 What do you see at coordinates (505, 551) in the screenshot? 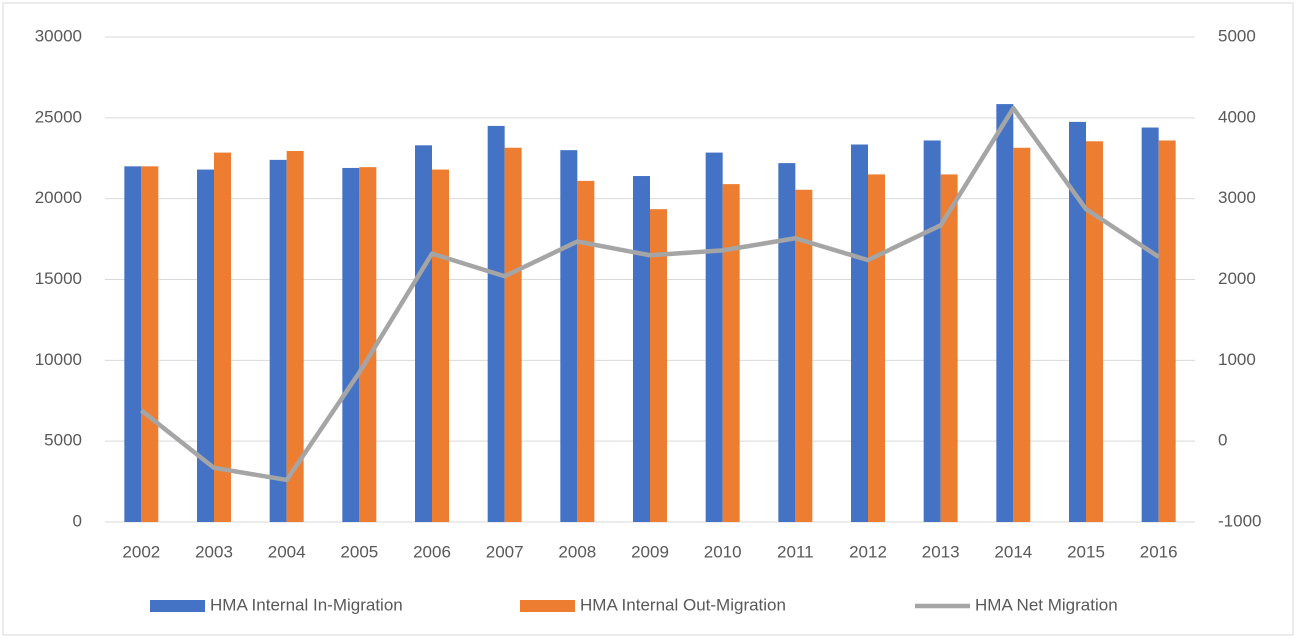
I see `x-tick-label: 2007` at bounding box center [505, 551].